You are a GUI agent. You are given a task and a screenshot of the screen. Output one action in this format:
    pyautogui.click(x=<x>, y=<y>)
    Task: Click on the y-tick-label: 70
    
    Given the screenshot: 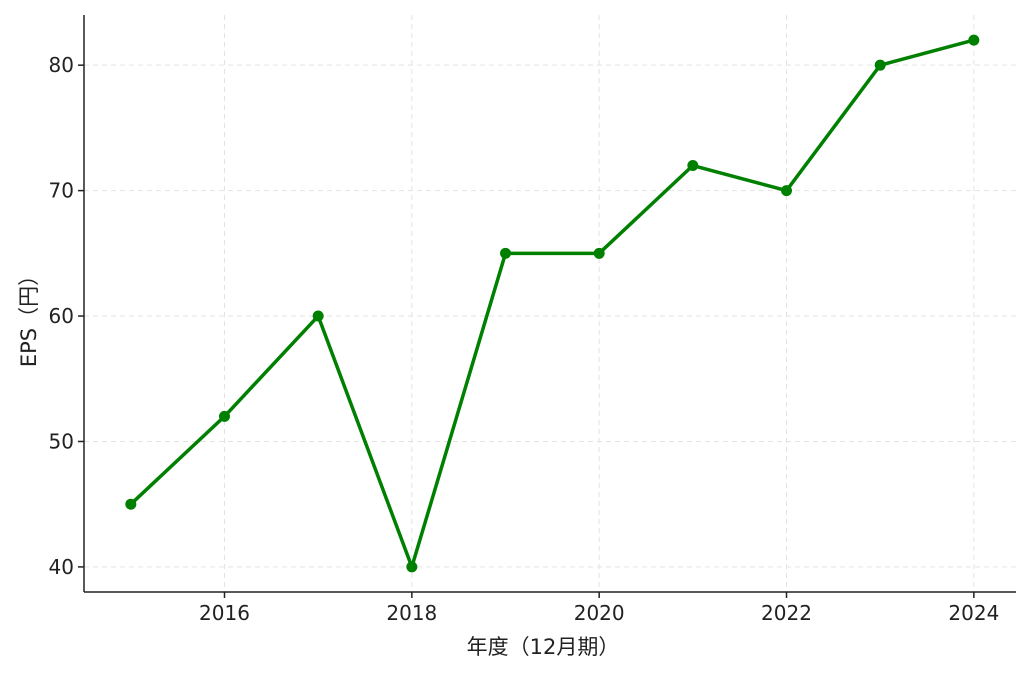 What is the action you would take?
    pyautogui.click(x=61, y=191)
    